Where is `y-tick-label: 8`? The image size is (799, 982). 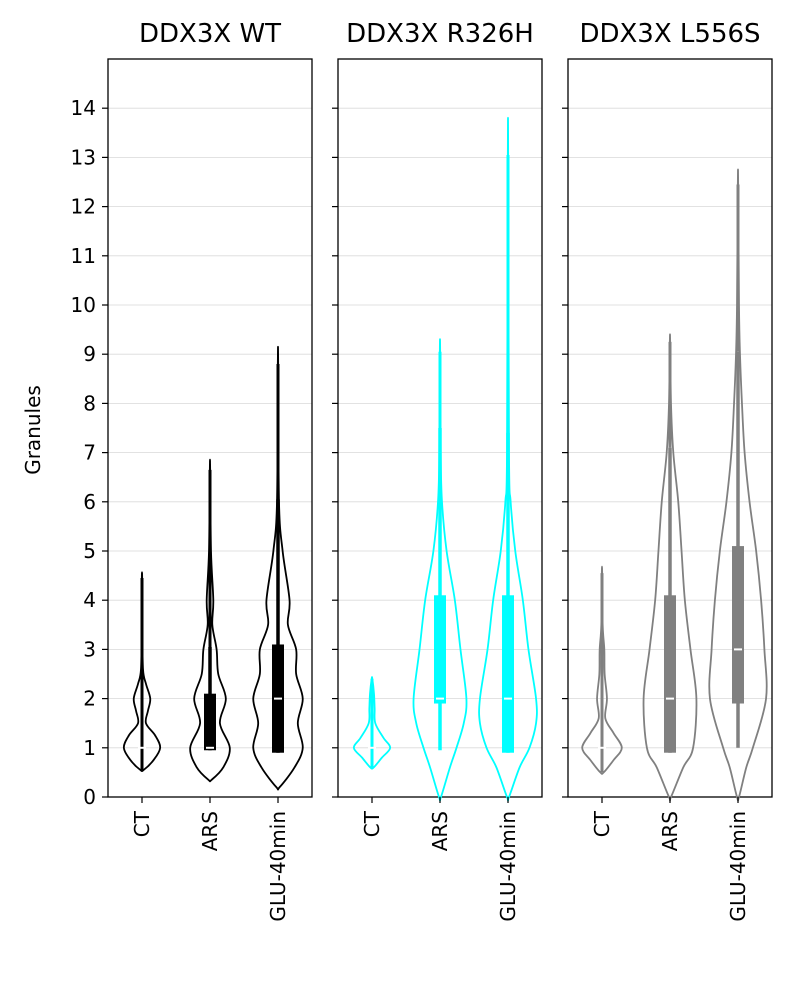
y-tick-label: 8 is located at coordinates (89, 403).